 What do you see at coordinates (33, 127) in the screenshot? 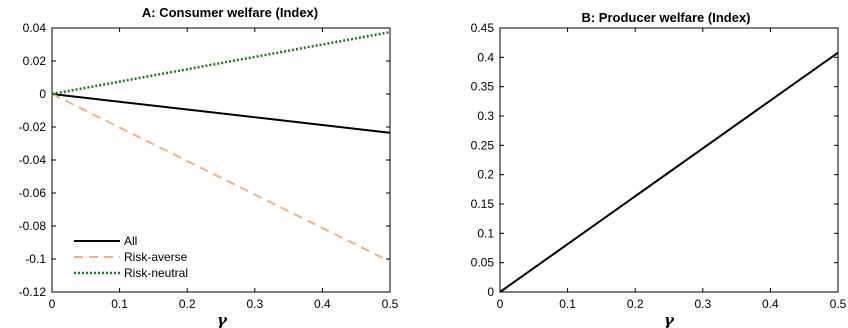
I see `panel-a-y-tick-label: -0.02` at bounding box center [33, 127].